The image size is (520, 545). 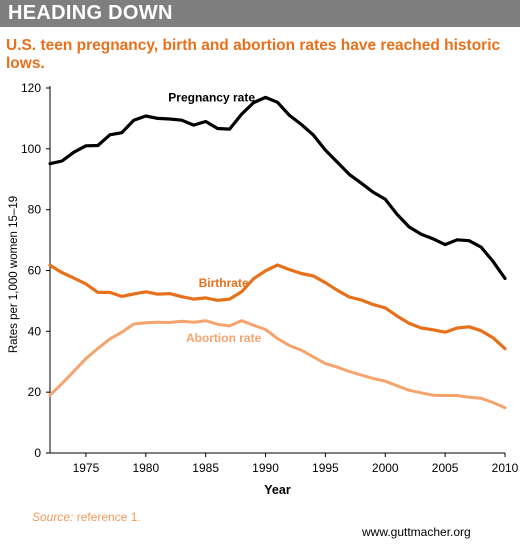 What do you see at coordinates (107, 517) in the screenshot?
I see `source-text: reference 1.` at bounding box center [107, 517].